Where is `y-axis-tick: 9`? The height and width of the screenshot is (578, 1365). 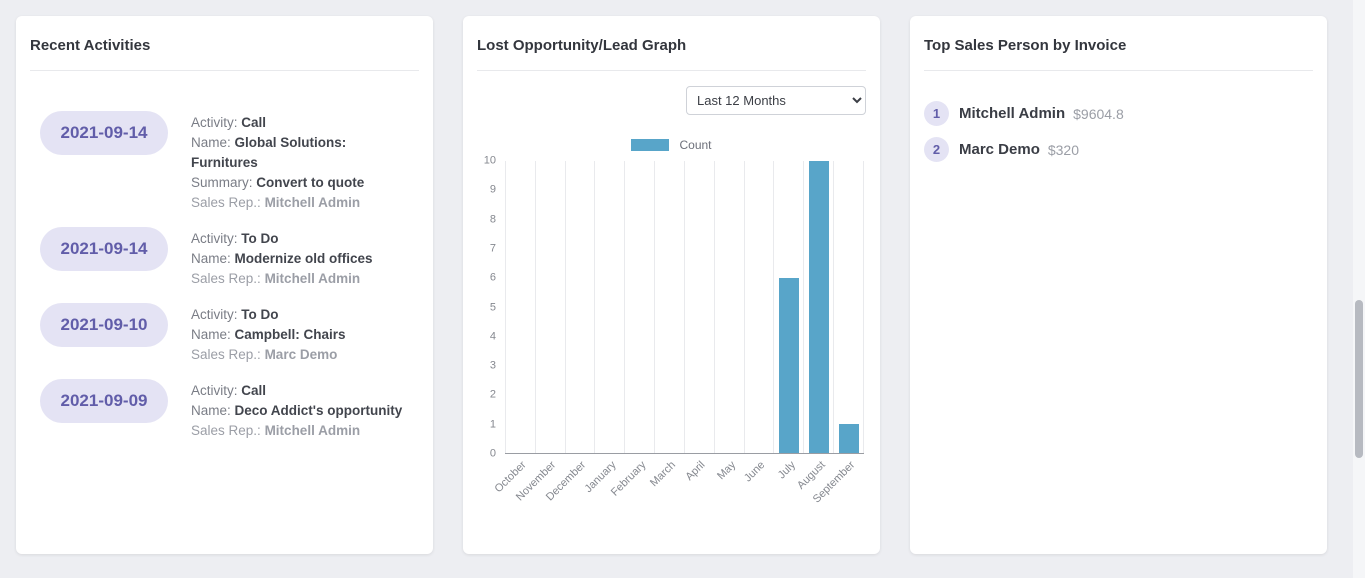
y-axis-tick: 9 is located at coordinates (492, 189).